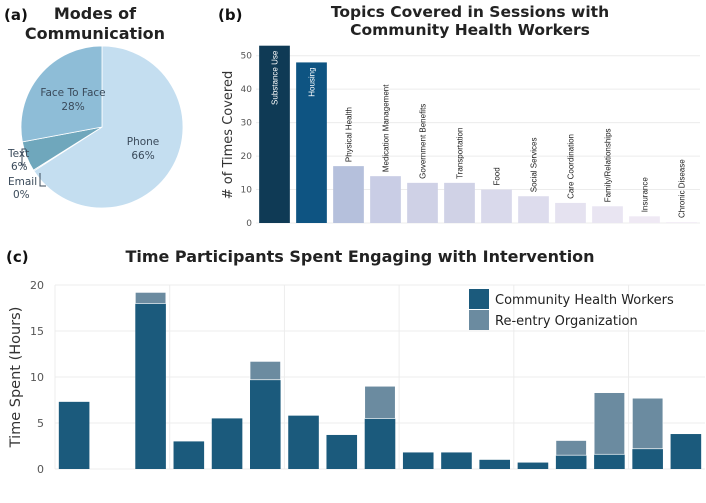  Describe the element at coordinates (95, 33) in the screenshot. I see `pie-title-line2: Communication` at that location.